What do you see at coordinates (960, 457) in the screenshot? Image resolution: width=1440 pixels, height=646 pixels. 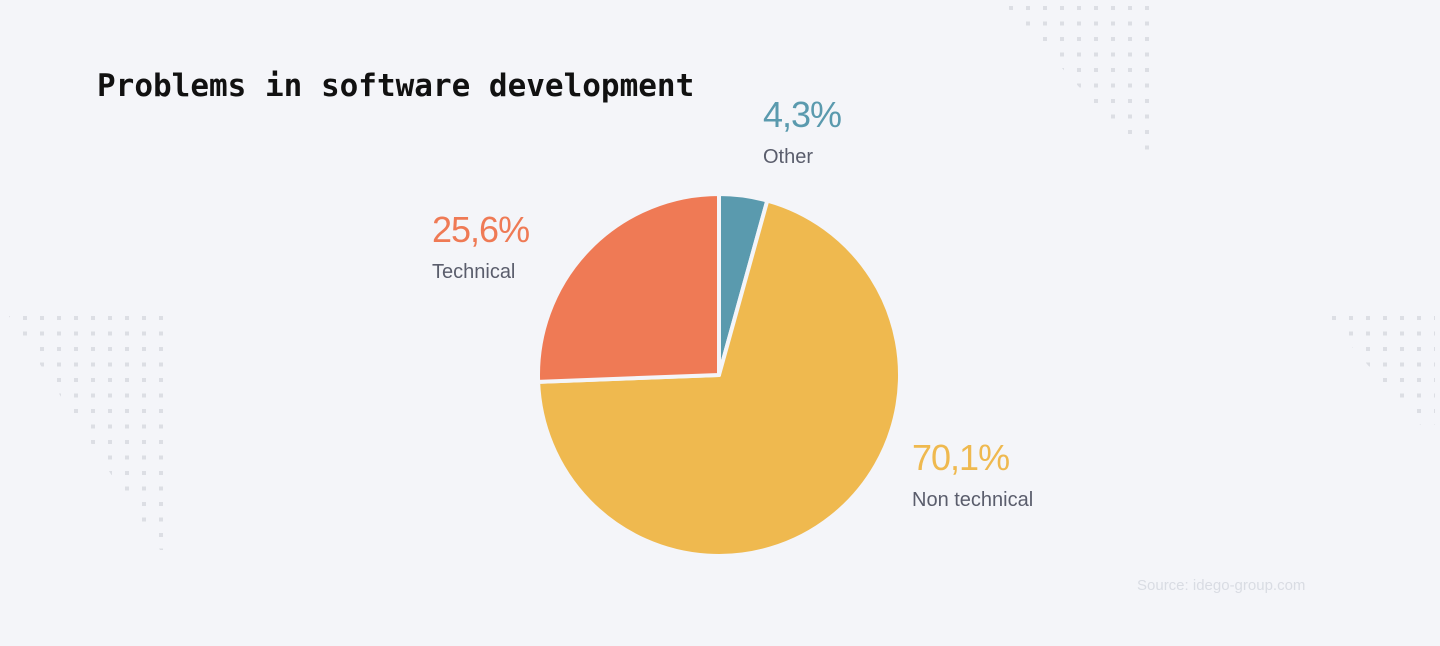 I see `value-label: 70,1%` at bounding box center [960, 457].